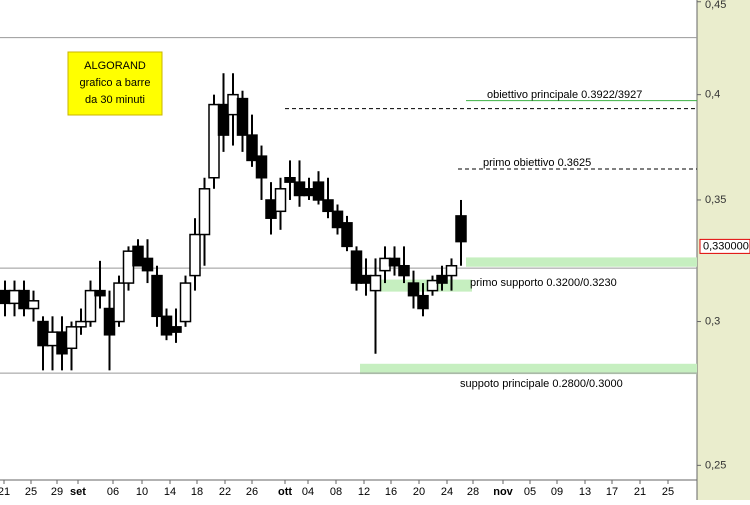 The height and width of the screenshot is (505, 750). Describe the element at coordinates (585, 492) in the screenshot. I see `x-tick-label: 13` at that location.